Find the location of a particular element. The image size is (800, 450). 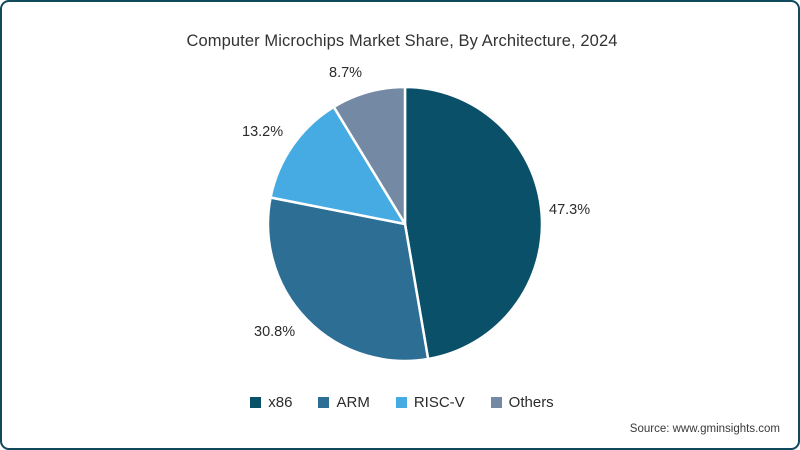

slice-value-arm: 30.8% is located at coordinates (275, 332).